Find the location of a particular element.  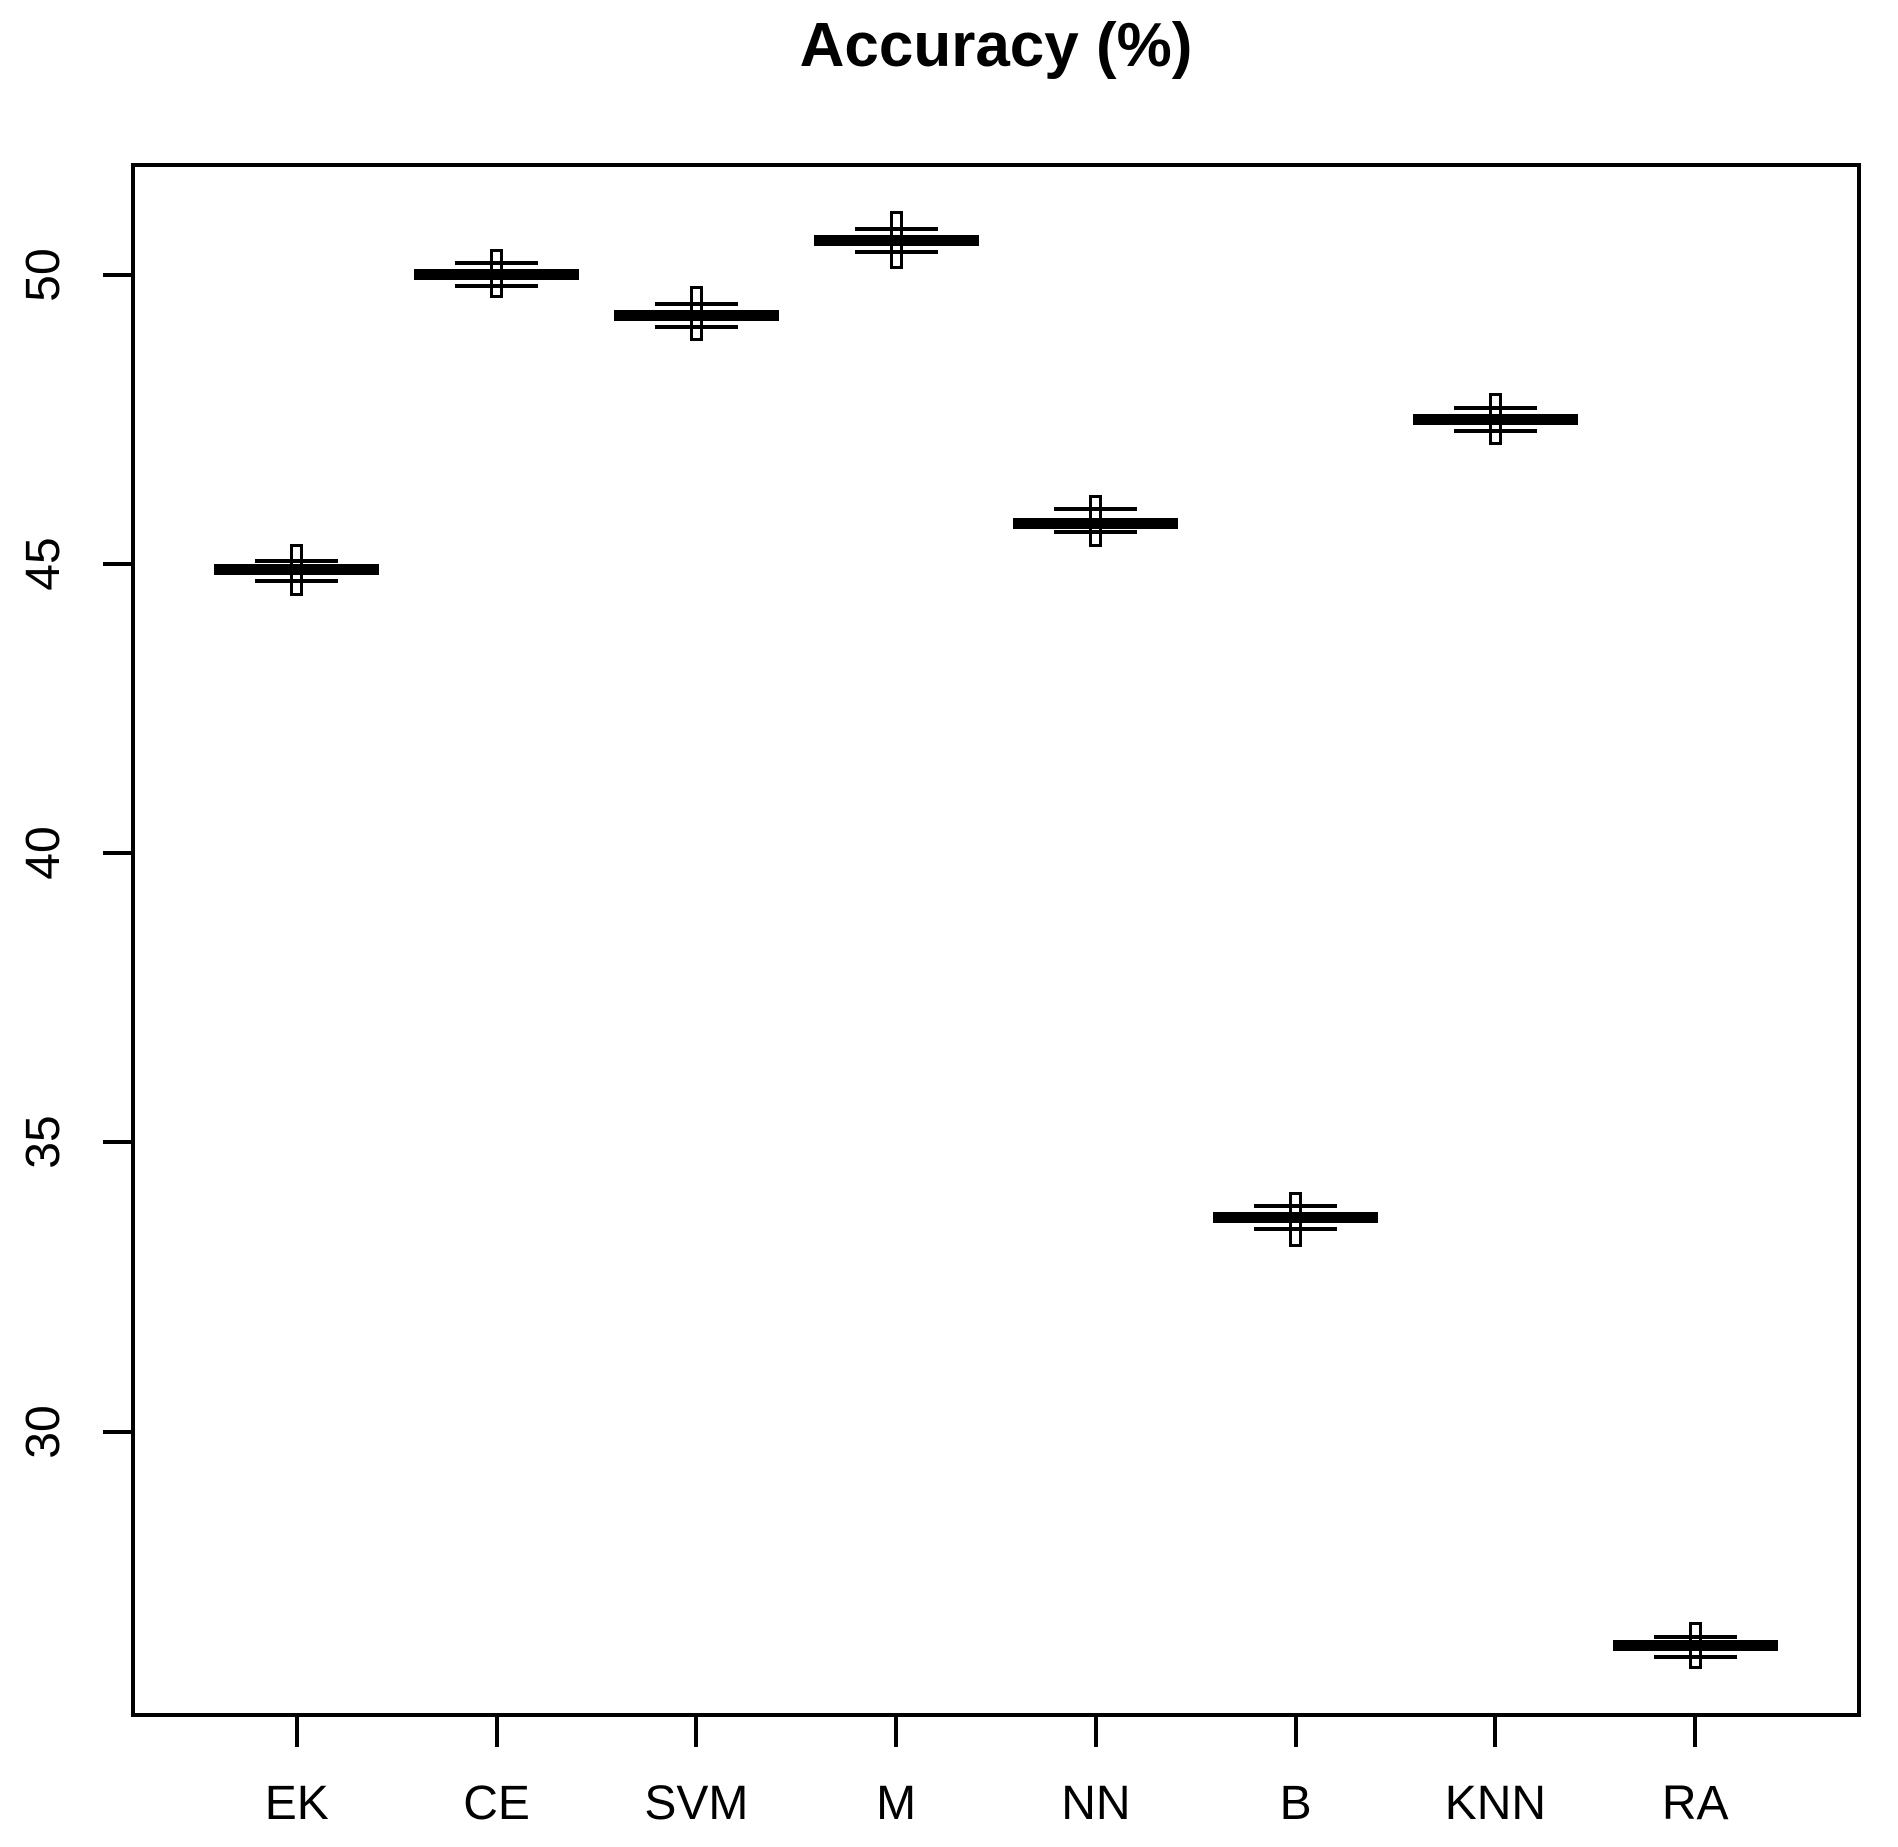

boxplot-M-lower-quartile-line is located at coordinates (896, 251).